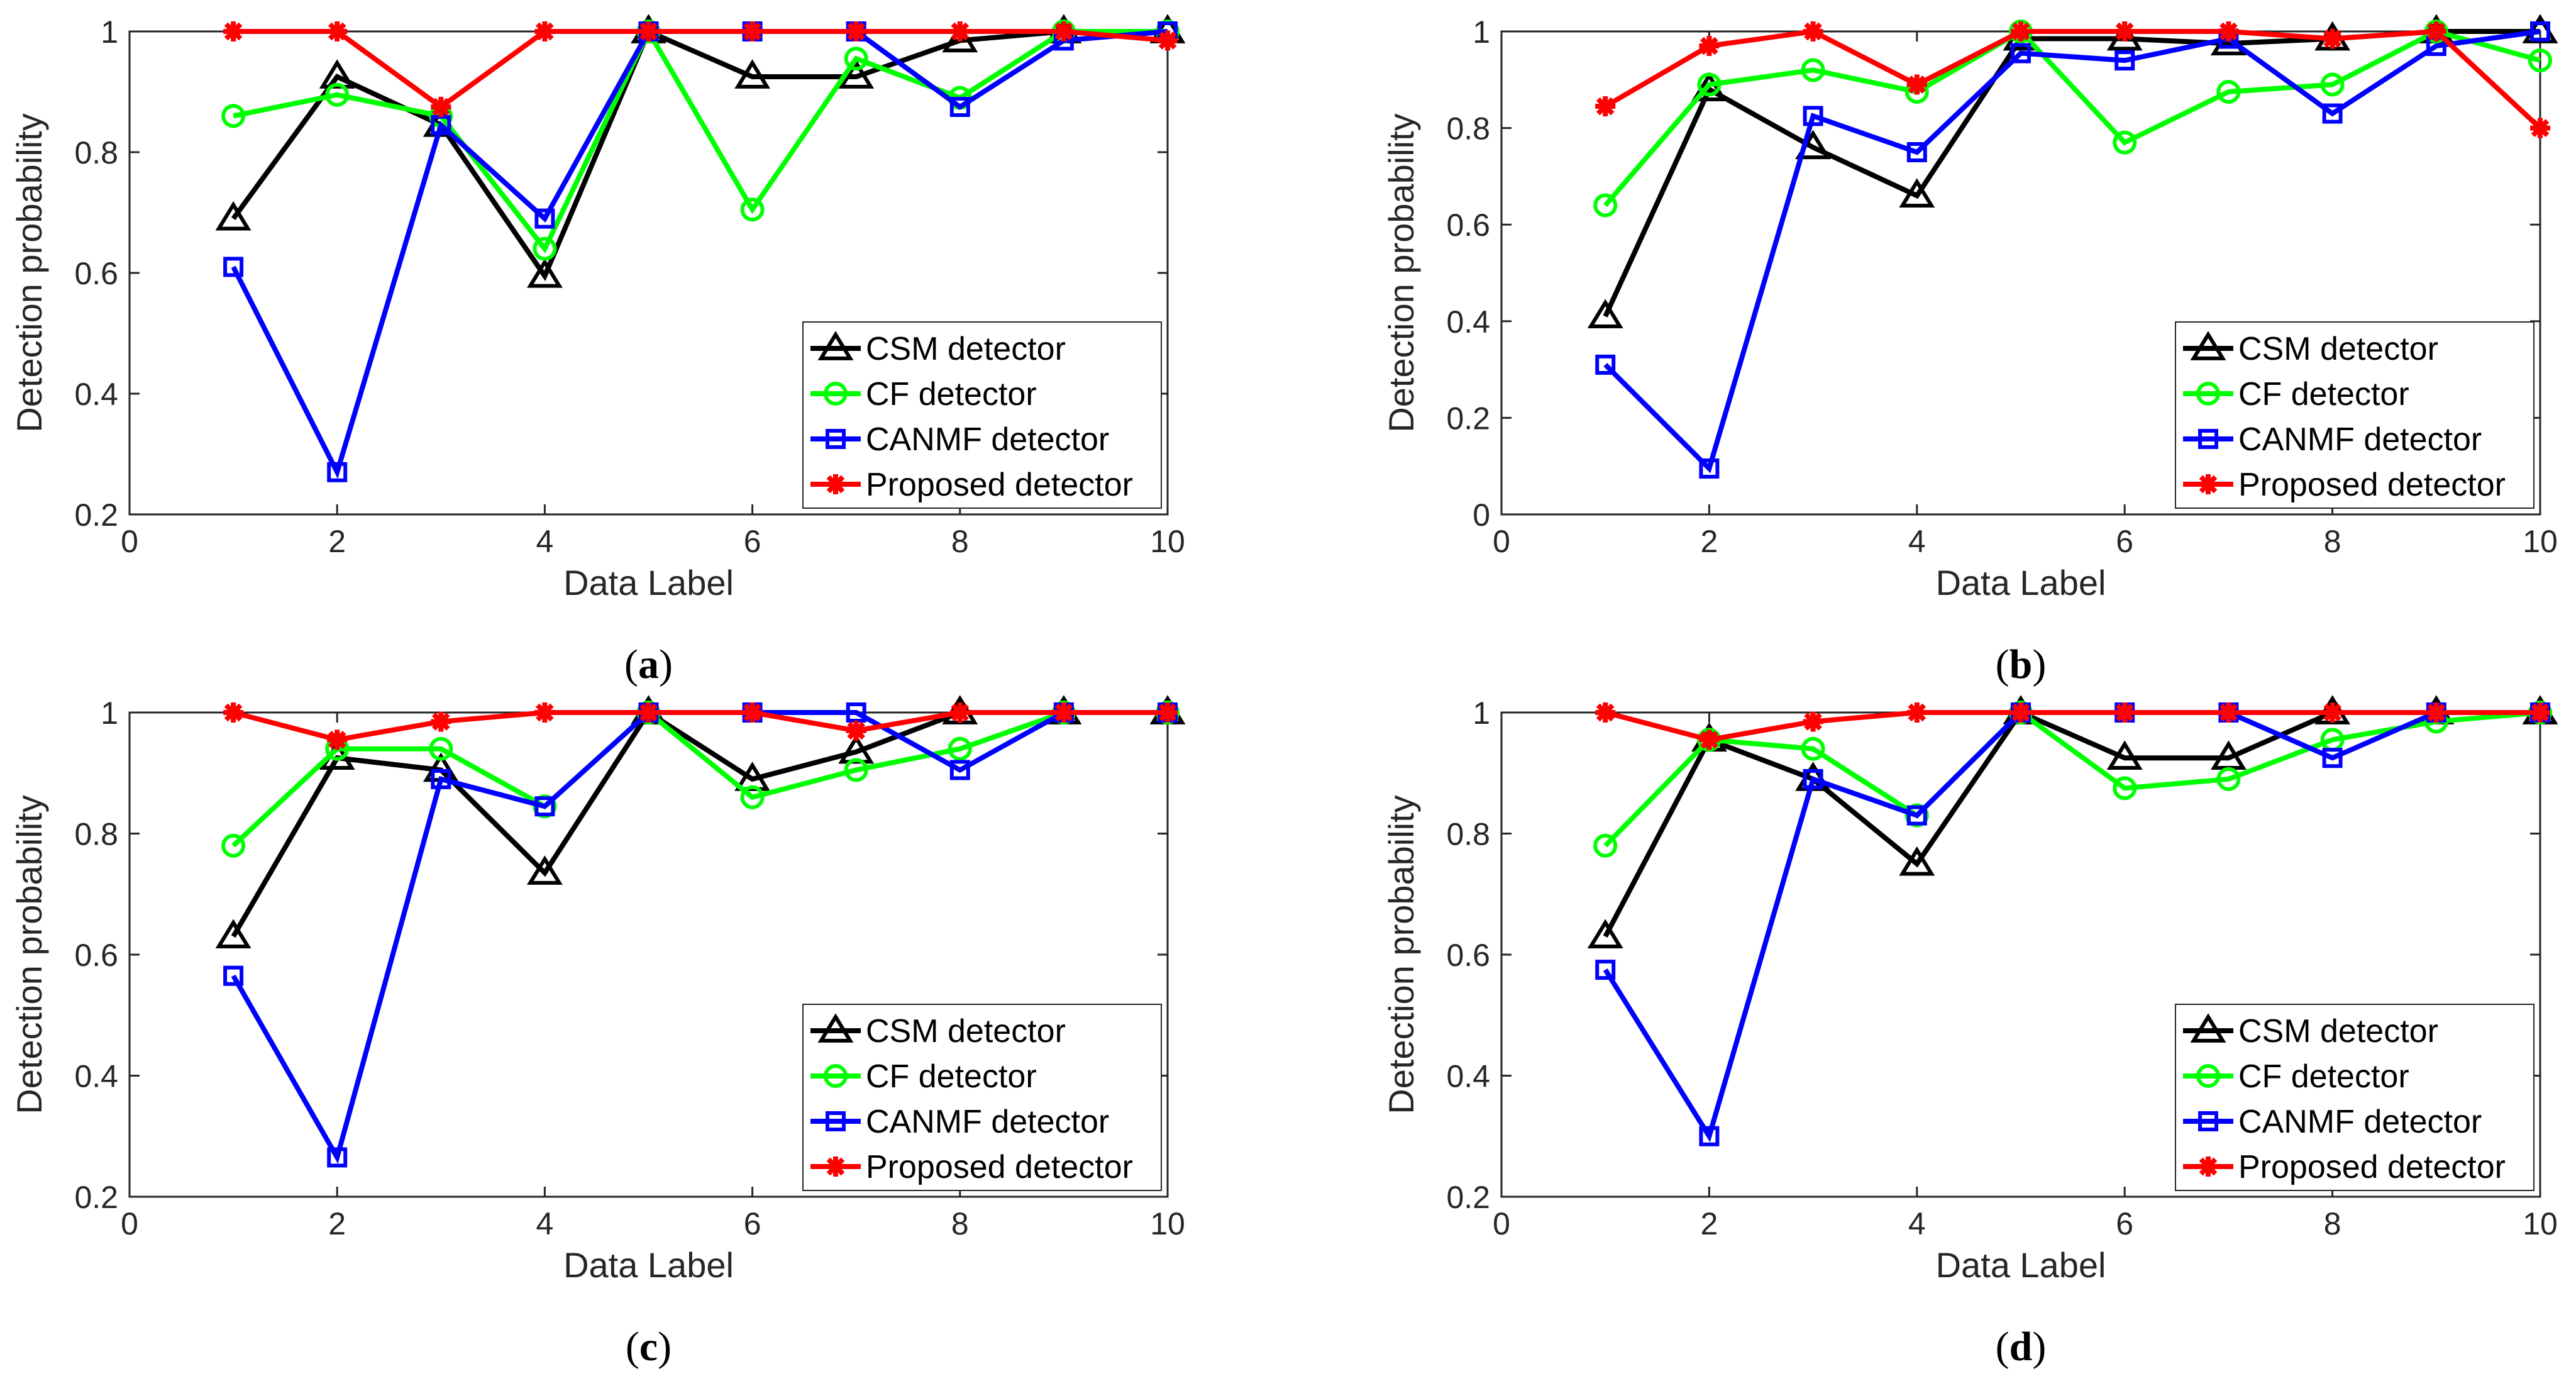 The width and height of the screenshot is (2576, 1381). I want to click on x-tick-label-c-2: 4, so click(544, 1223).